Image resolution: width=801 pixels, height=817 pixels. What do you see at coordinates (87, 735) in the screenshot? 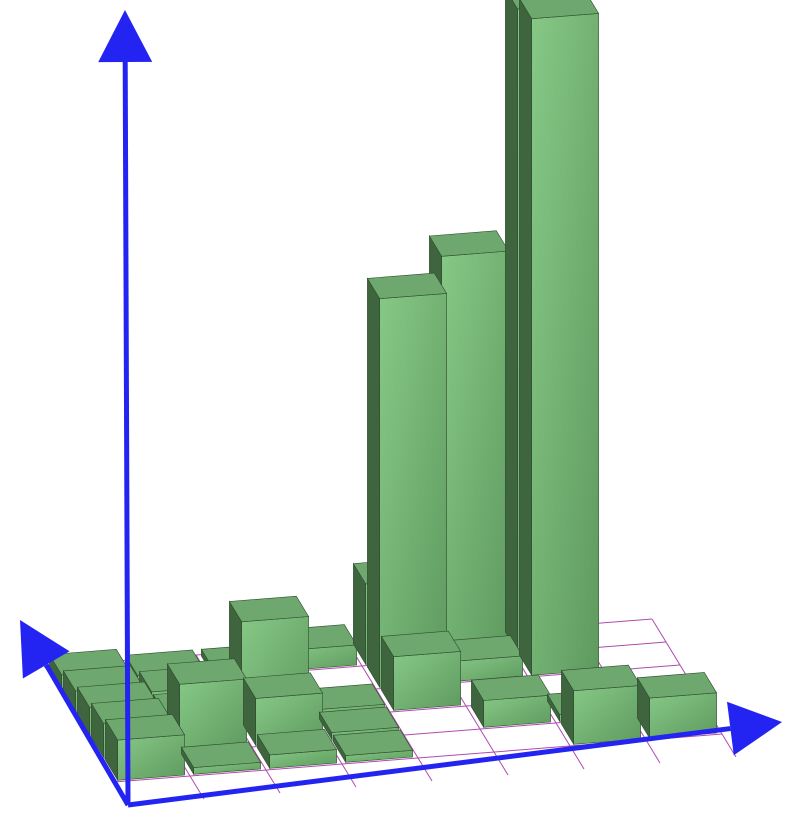
I see `y-axis-line` at bounding box center [87, 735].